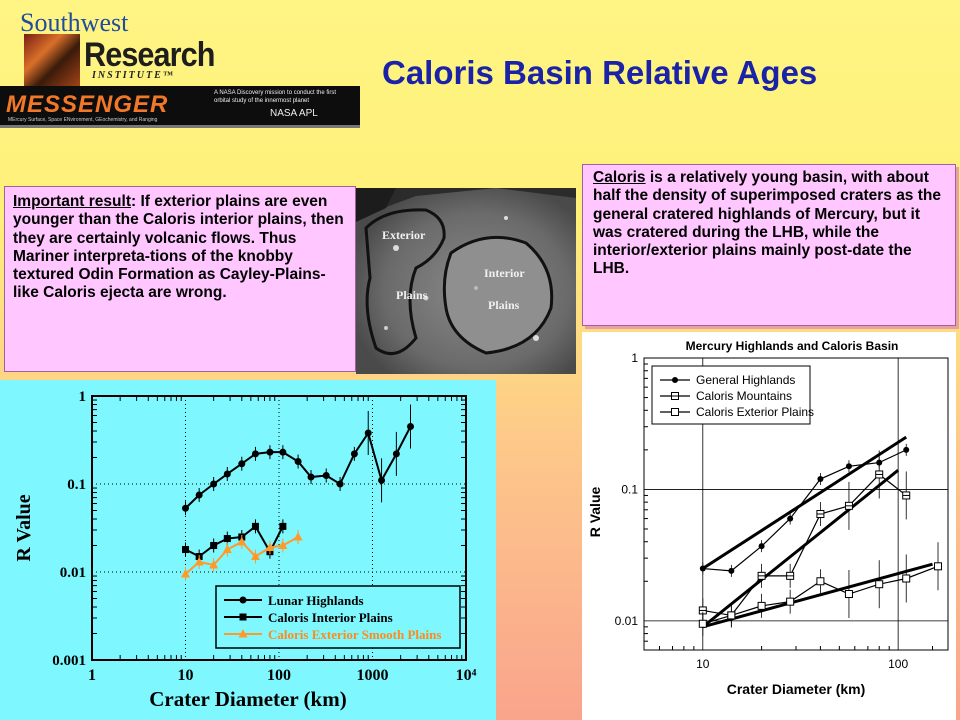 This screenshot has width=960, height=720. I want to click on banner-title: MESSENGER, so click(87, 104).